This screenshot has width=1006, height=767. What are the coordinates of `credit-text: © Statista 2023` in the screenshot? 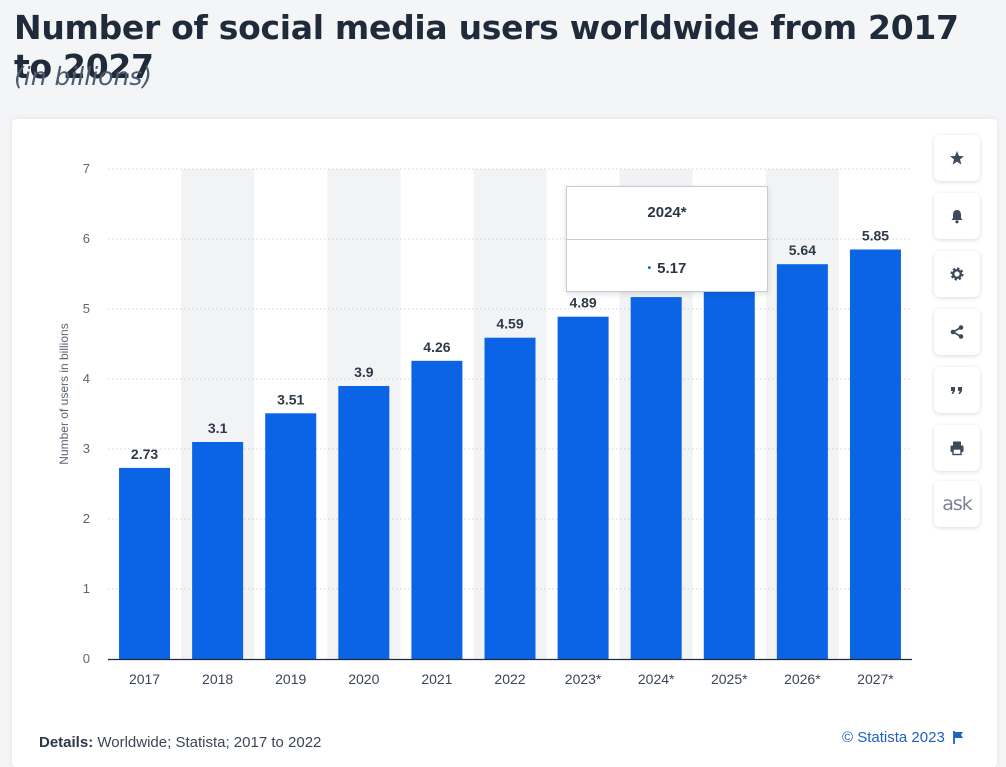 It's located at (893, 737).